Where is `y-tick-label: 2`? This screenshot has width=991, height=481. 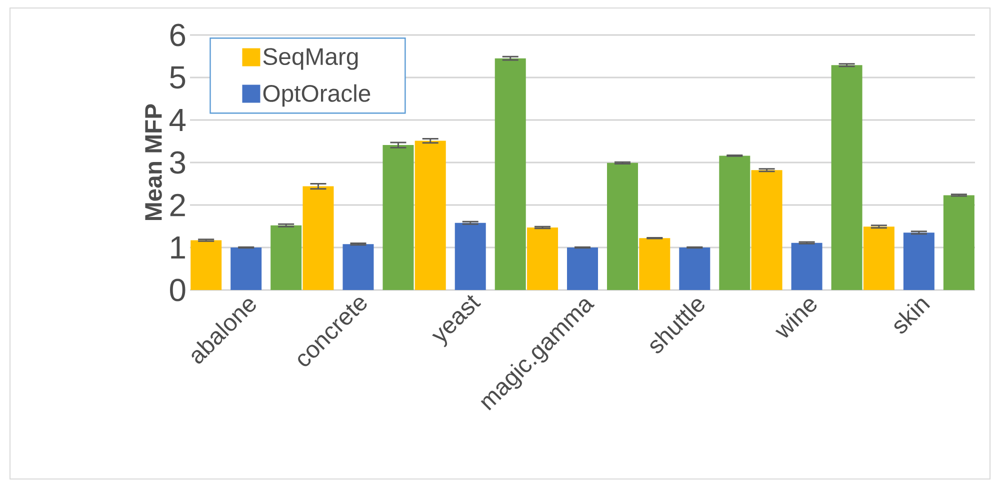
y-tick-label: 2 is located at coordinates (177, 205).